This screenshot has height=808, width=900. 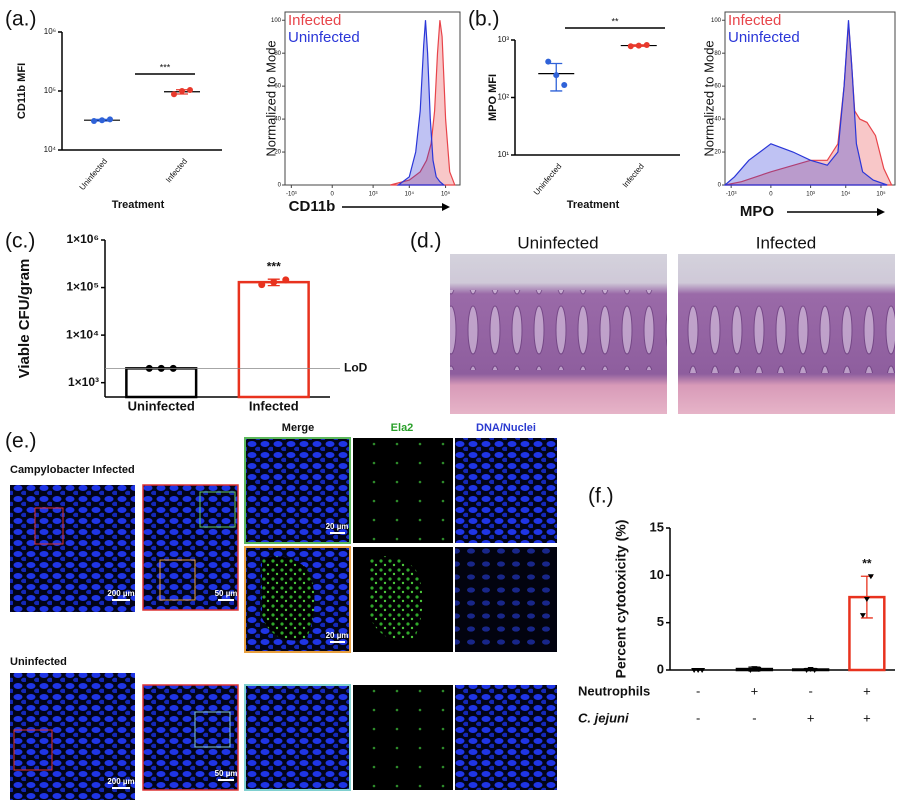 I want to click on y-tick-label: 1×10⁶, so click(x=82, y=239).